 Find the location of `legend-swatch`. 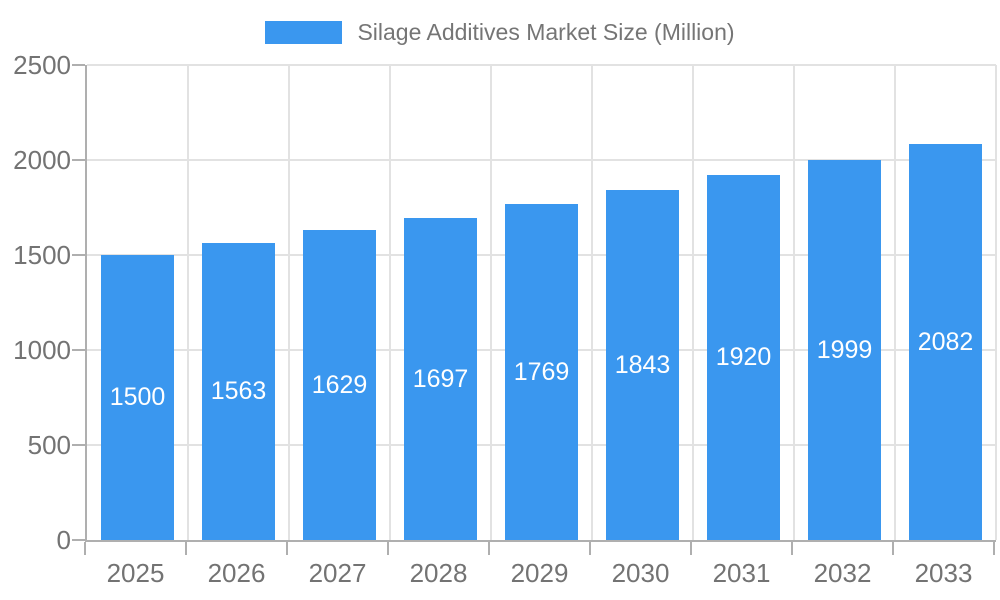

legend-swatch is located at coordinates (304, 32).